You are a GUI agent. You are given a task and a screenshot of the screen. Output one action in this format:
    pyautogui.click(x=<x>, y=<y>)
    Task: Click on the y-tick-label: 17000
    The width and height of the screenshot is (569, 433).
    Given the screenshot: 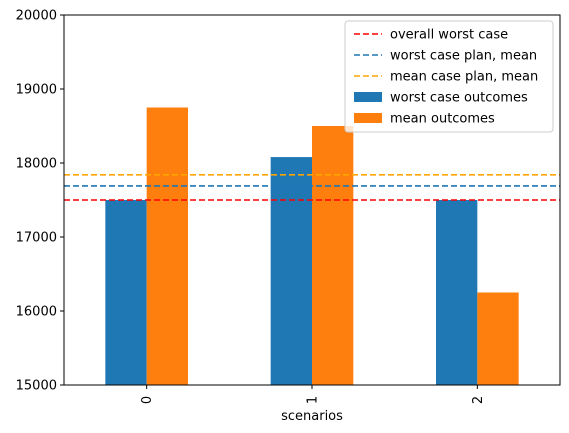 What is the action you would take?
    pyautogui.click(x=36, y=238)
    